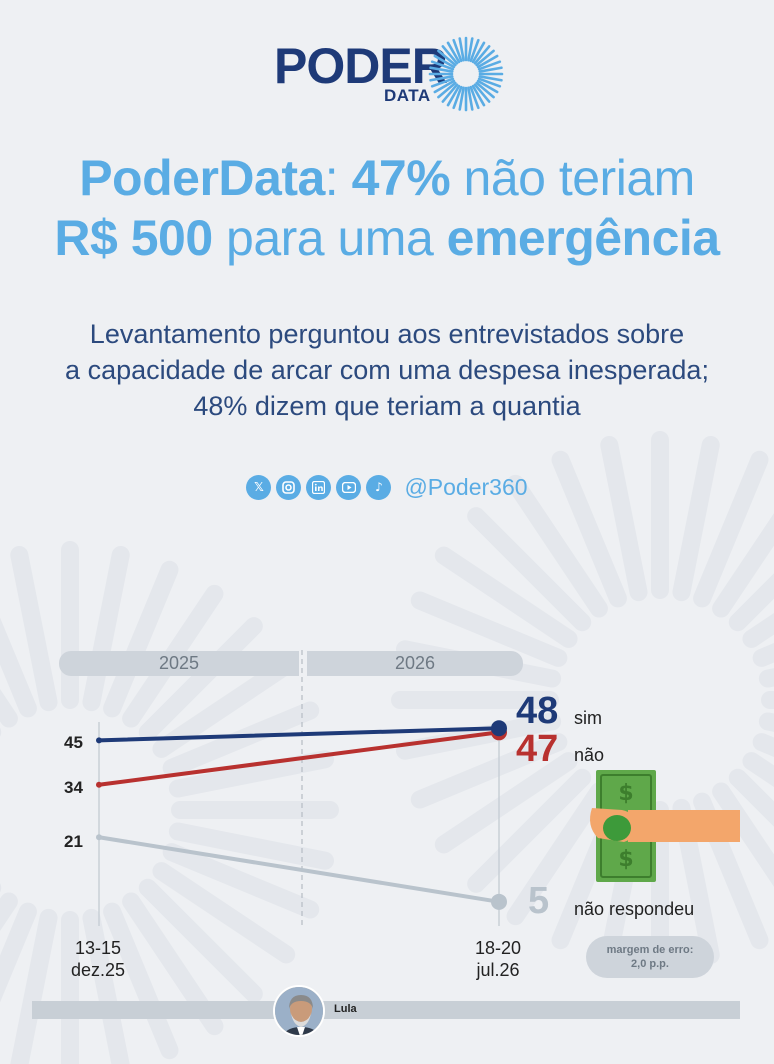 The image size is (774, 1064). I want to click on point-end-sim, so click(499, 728).